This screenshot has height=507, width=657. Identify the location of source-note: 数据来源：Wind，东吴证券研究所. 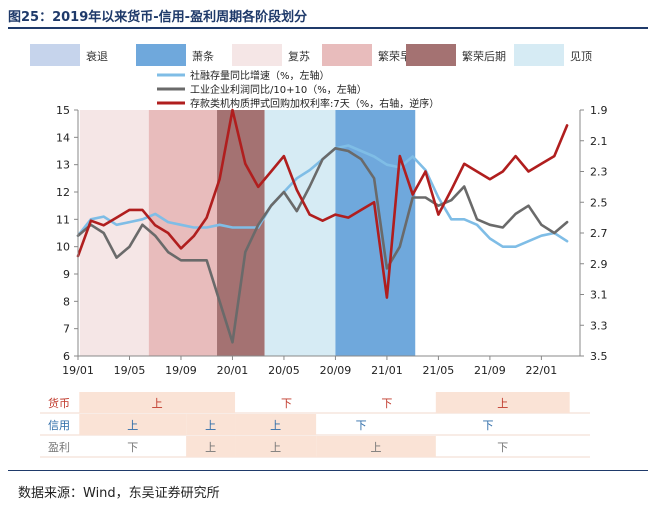
(119, 493).